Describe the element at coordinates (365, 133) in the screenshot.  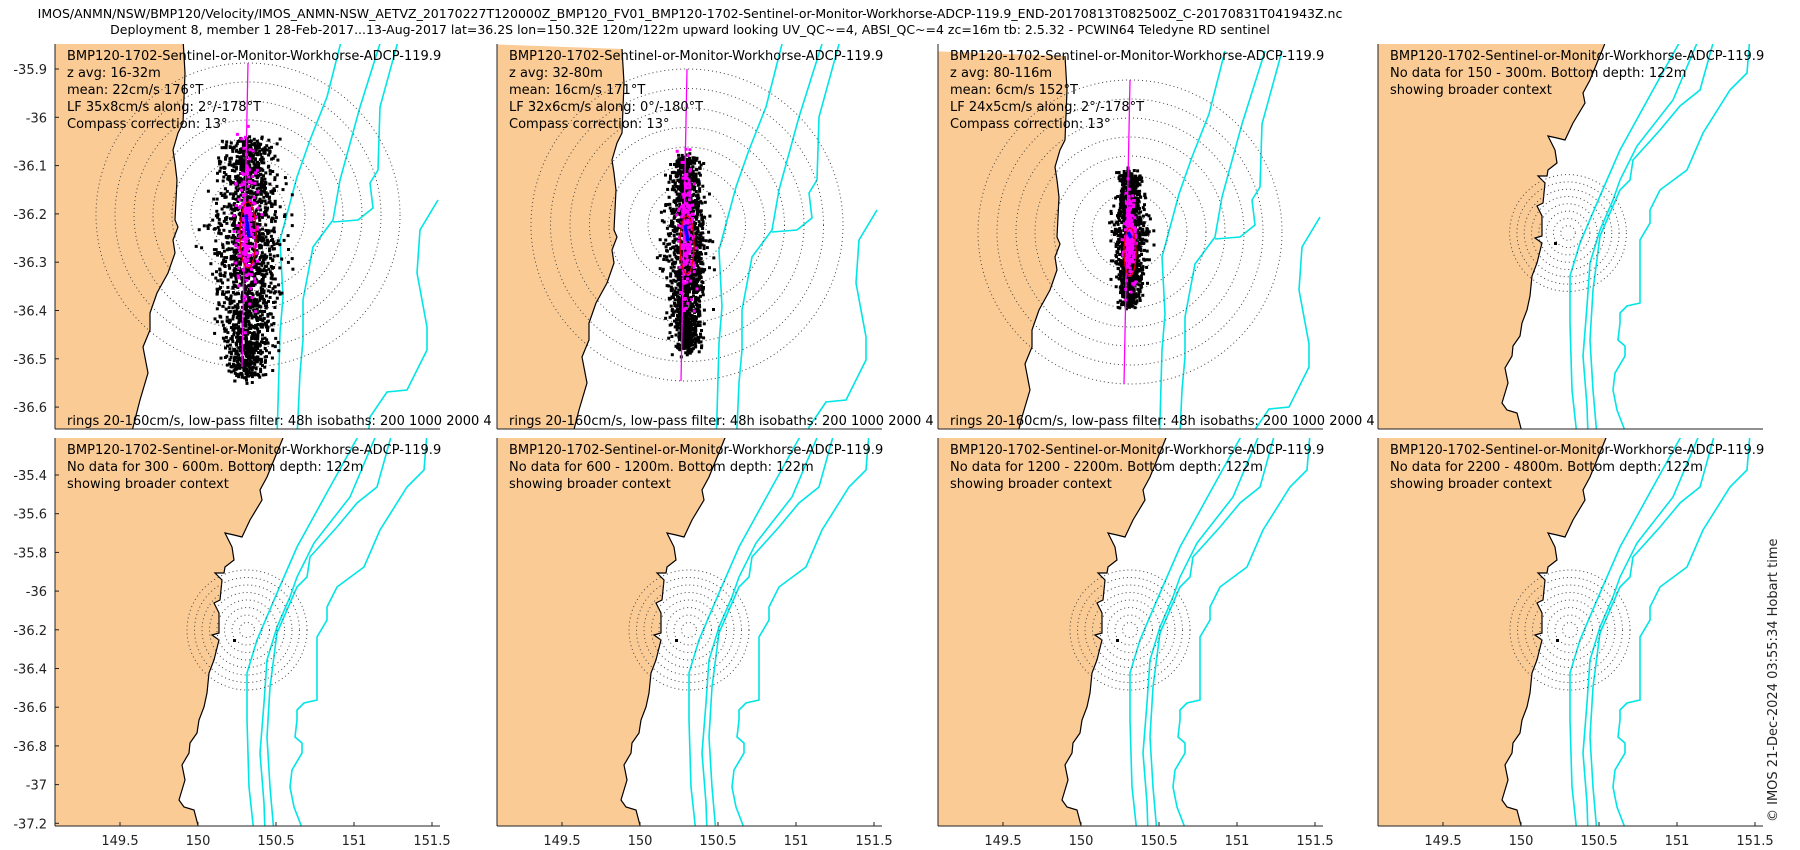
I see `isobath-2000m` at that location.